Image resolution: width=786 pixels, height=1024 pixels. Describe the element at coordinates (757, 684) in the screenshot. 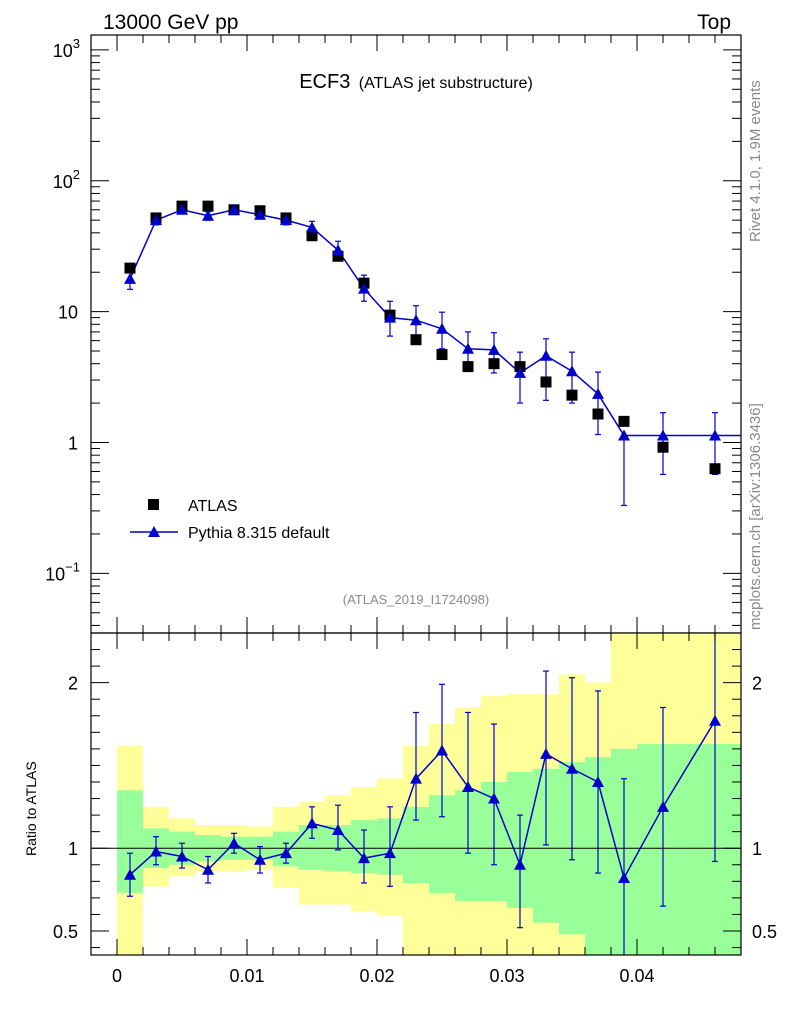

I see `ratio-y-tick-label-right: 2` at that location.